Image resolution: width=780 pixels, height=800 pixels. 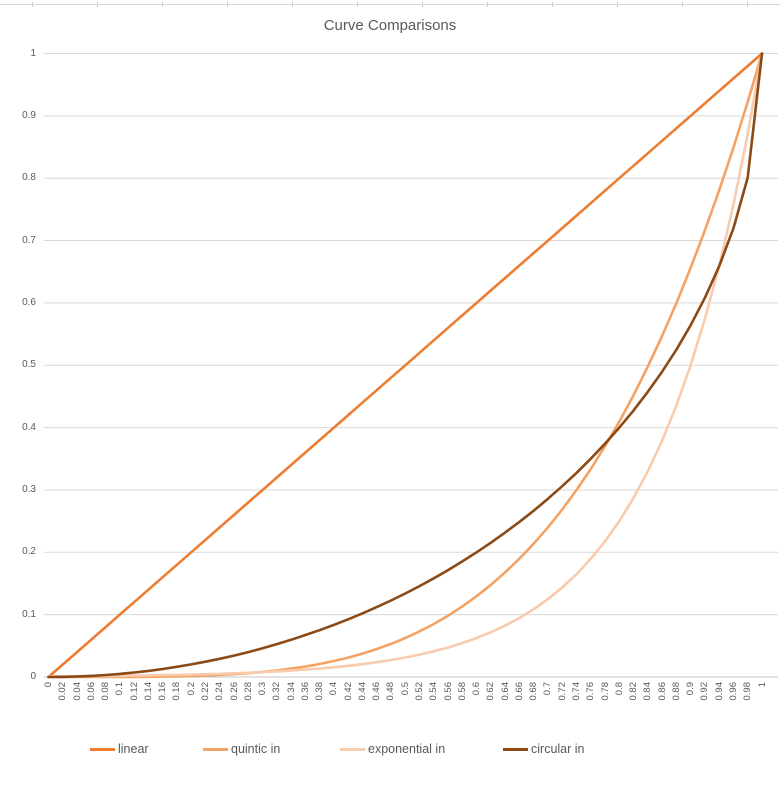 What do you see at coordinates (29, 614) in the screenshot?
I see `y-tick-label: 0.1` at bounding box center [29, 614].